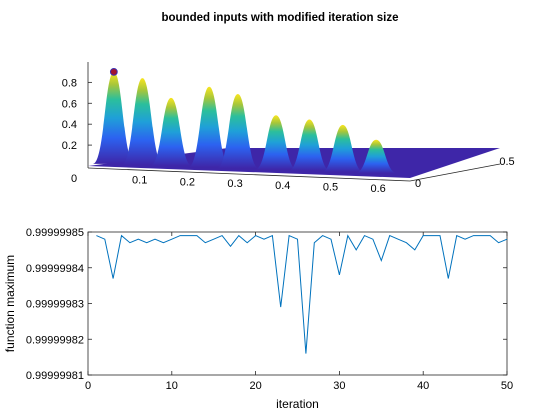  I want to click on x-tick-label: 50, so click(507, 386).